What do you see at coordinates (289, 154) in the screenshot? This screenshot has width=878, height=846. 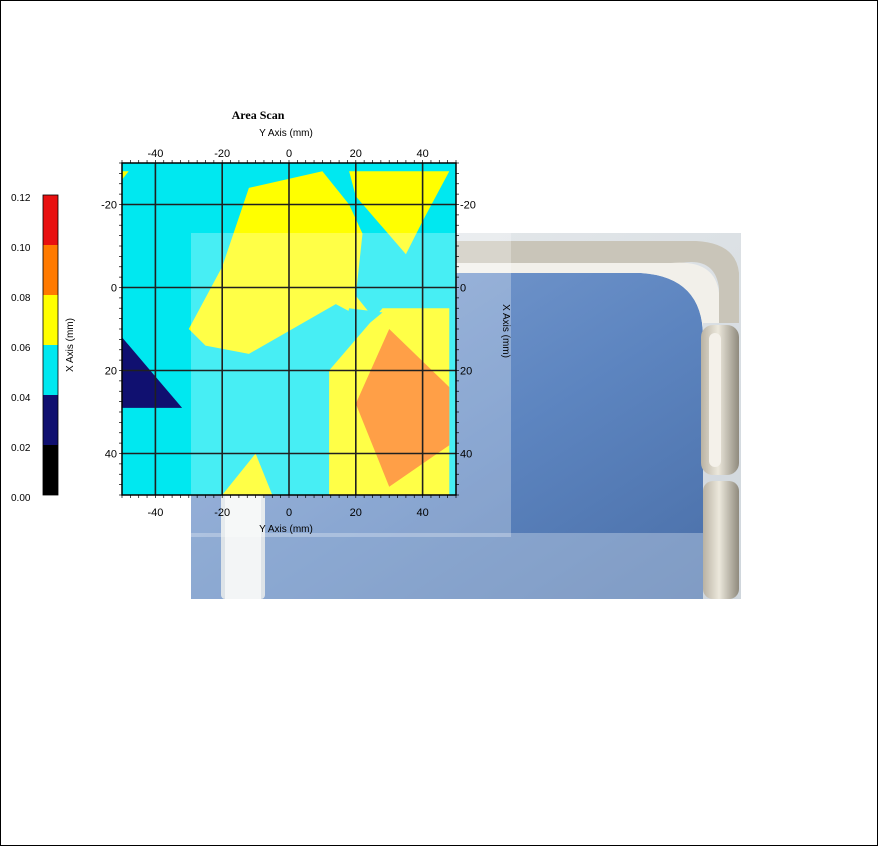 I see `x-tick-label-top-2: 0` at bounding box center [289, 154].